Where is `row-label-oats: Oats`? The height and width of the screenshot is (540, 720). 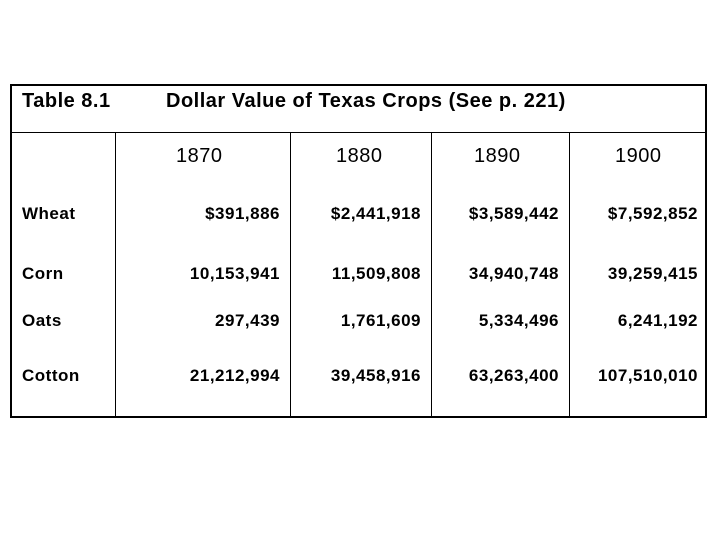
row-label-oats: Oats is located at coordinates (42, 320).